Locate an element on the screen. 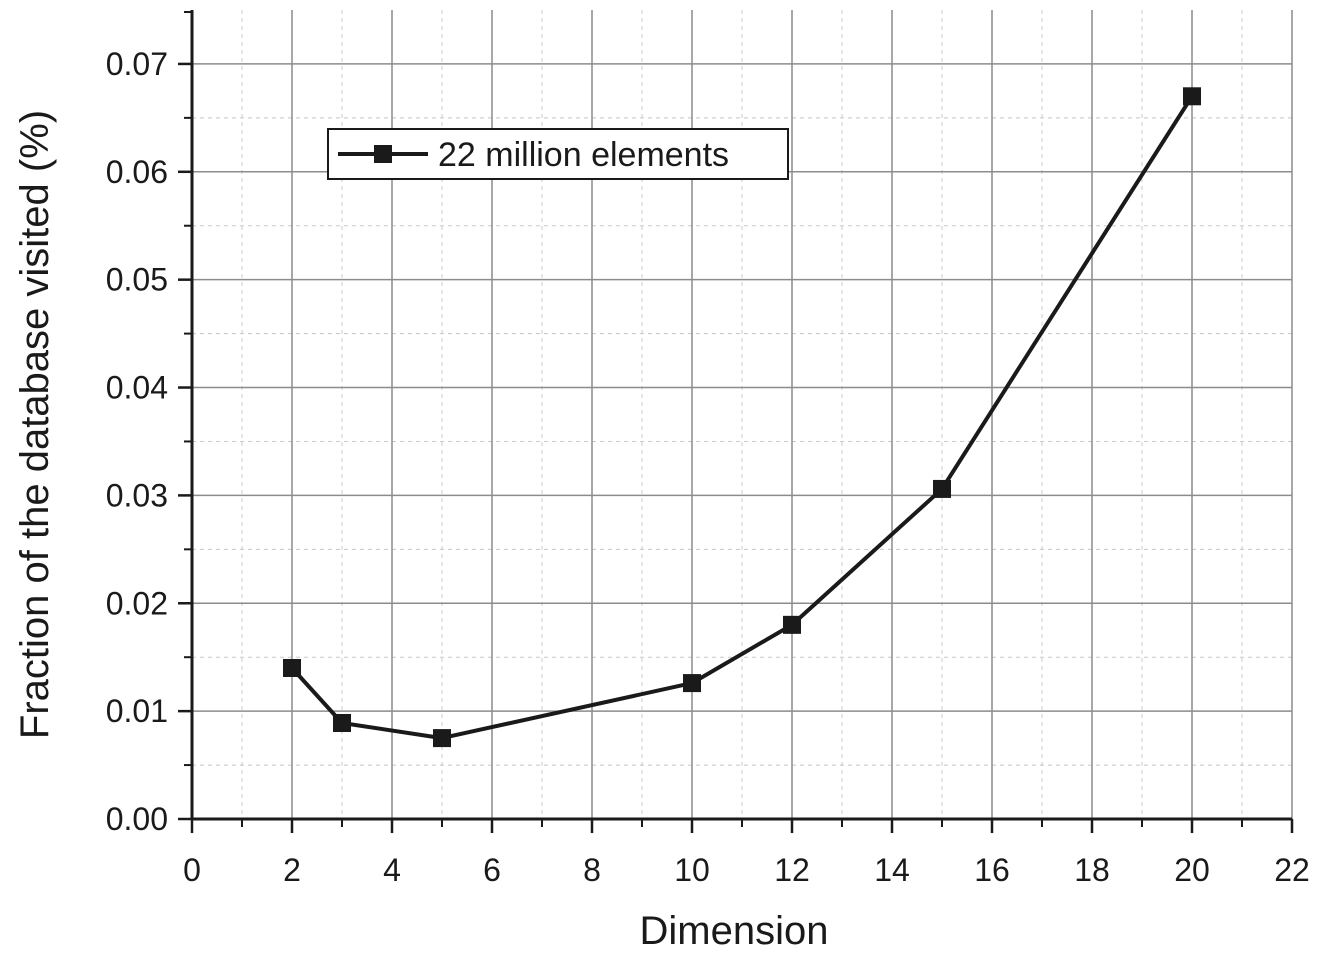 The height and width of the screenshot is (955, 1325). x-tick-label: 14 is located at coordinates (892, 870).